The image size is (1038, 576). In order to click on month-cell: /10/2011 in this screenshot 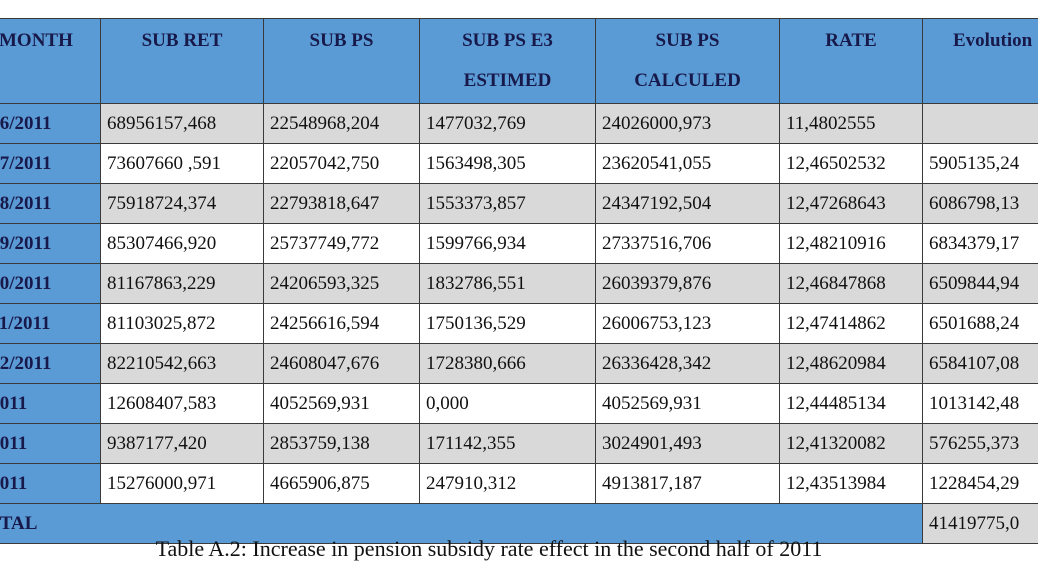, I will do `click(50, 283)`.